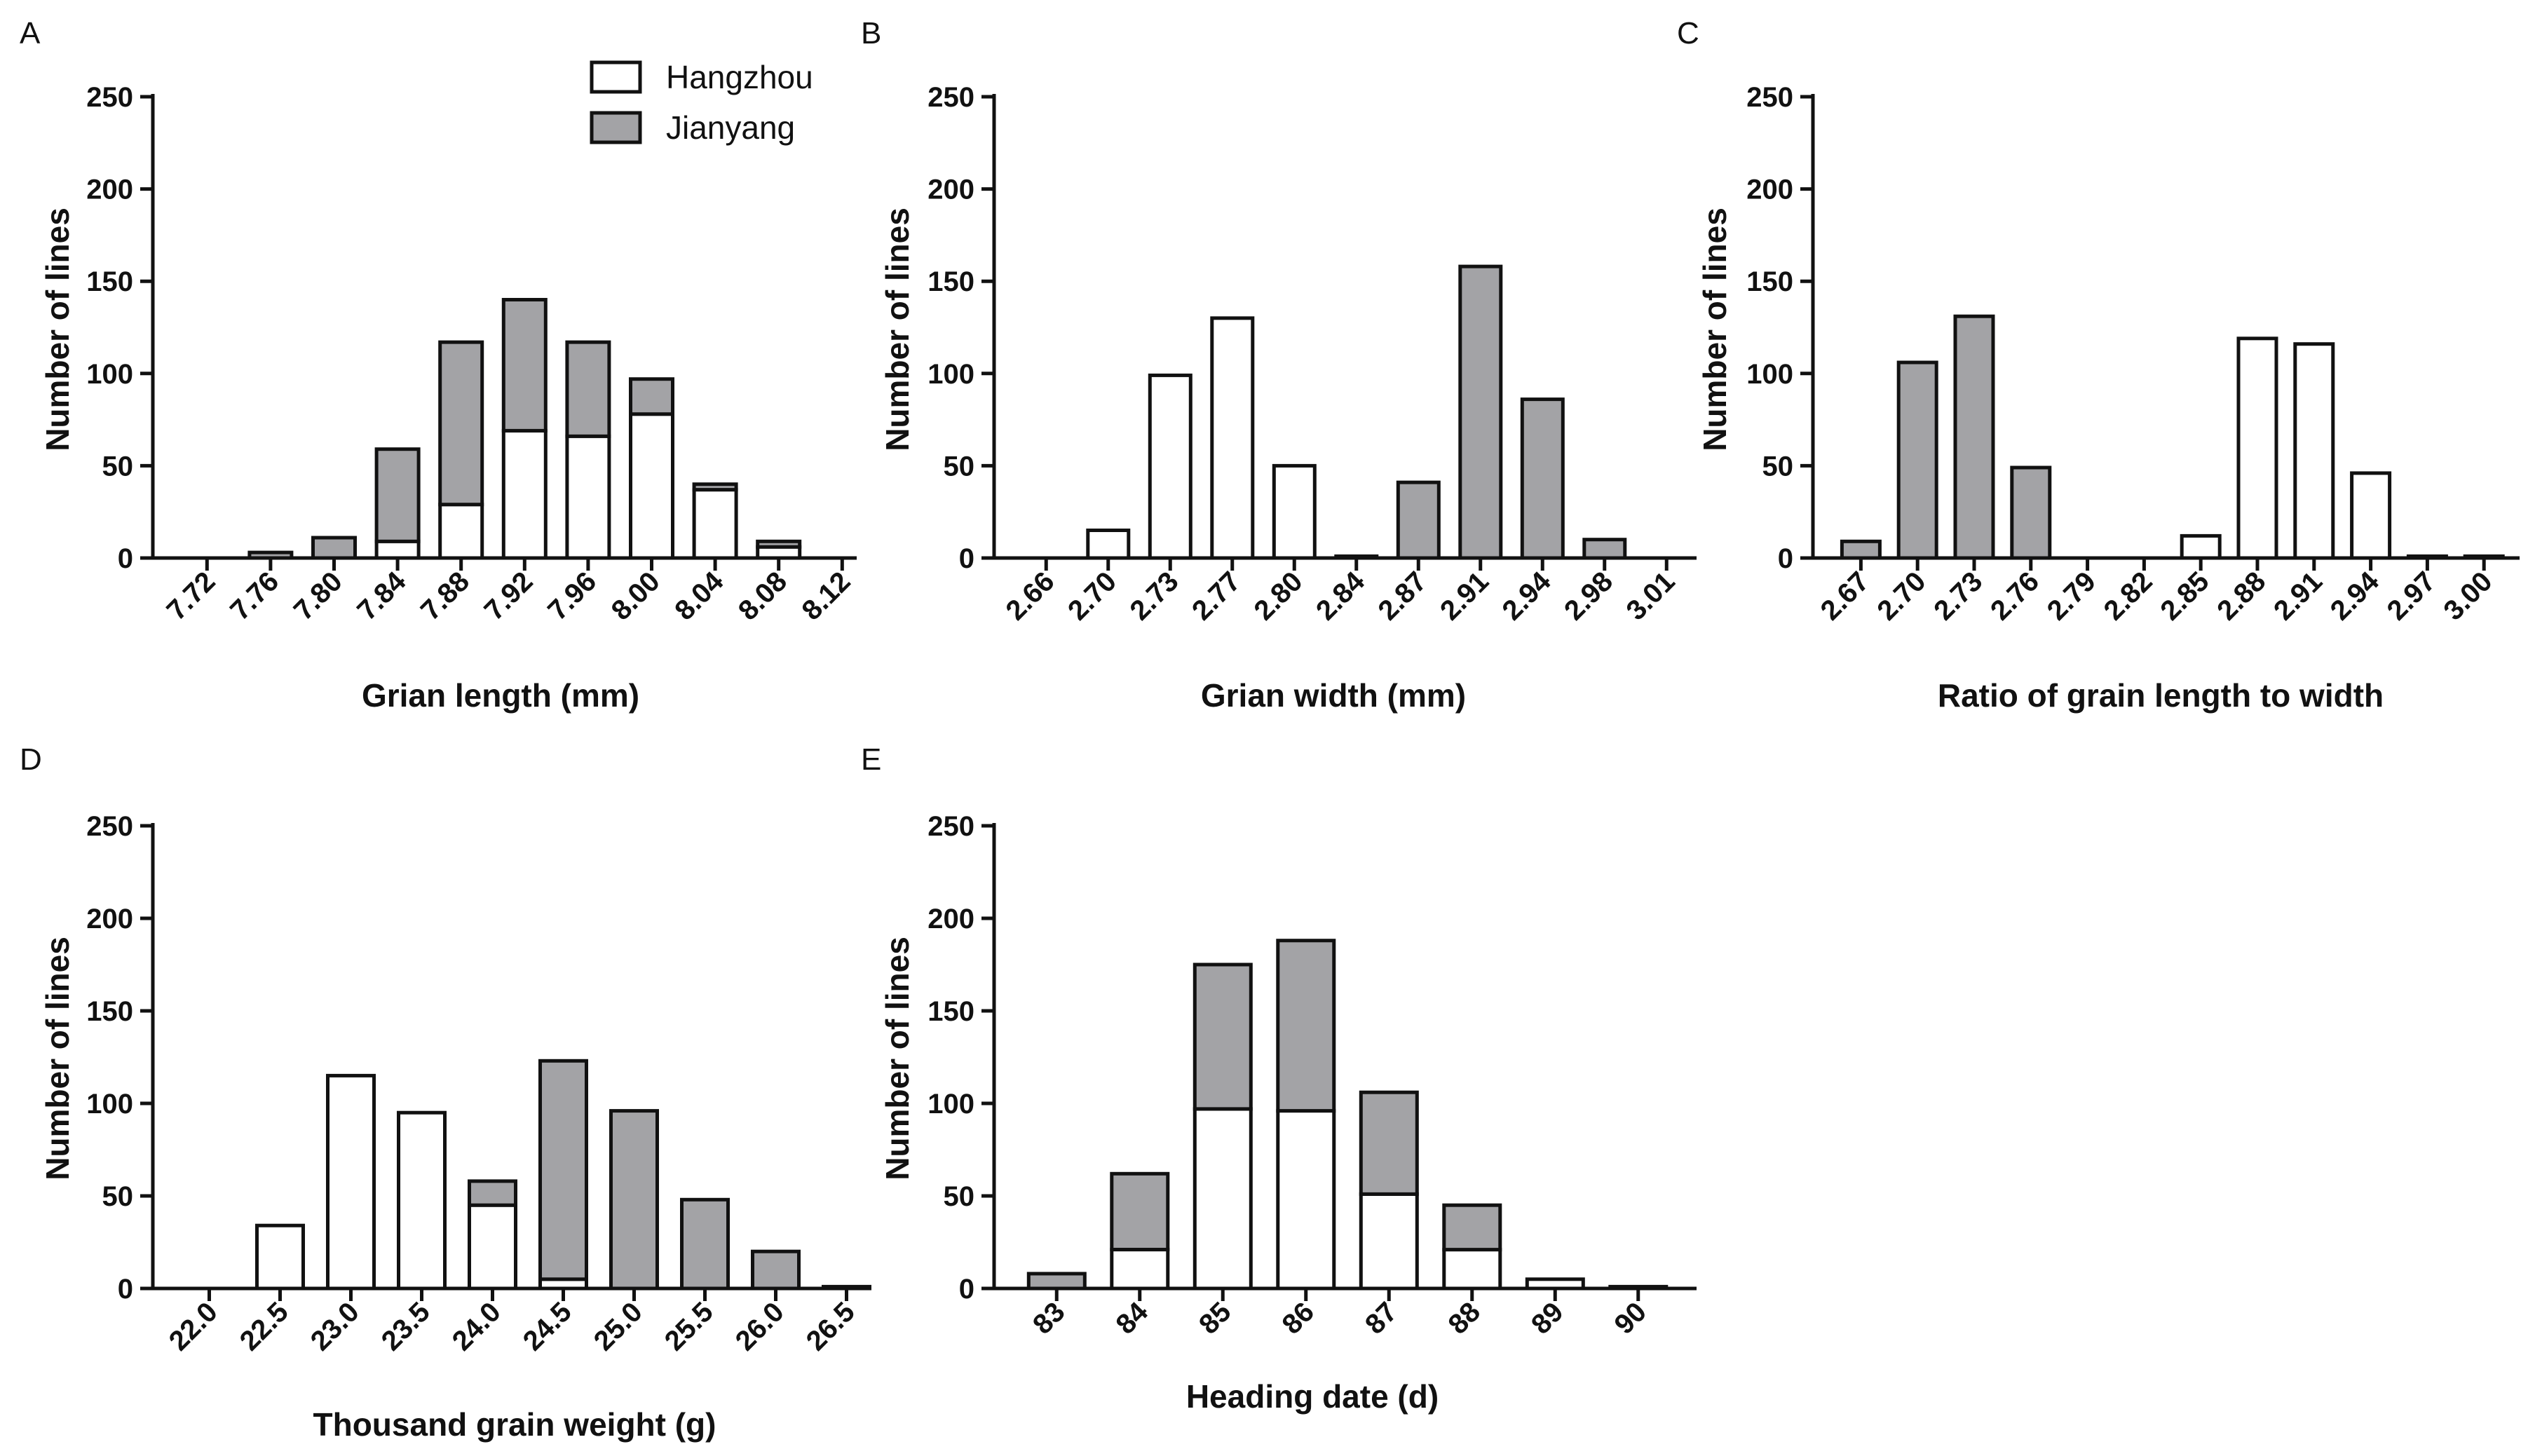 The width and height of the screenshot is (2521, 1456). I want to click on panel-c-ytick-label-0: 0, so click(1785, 558).